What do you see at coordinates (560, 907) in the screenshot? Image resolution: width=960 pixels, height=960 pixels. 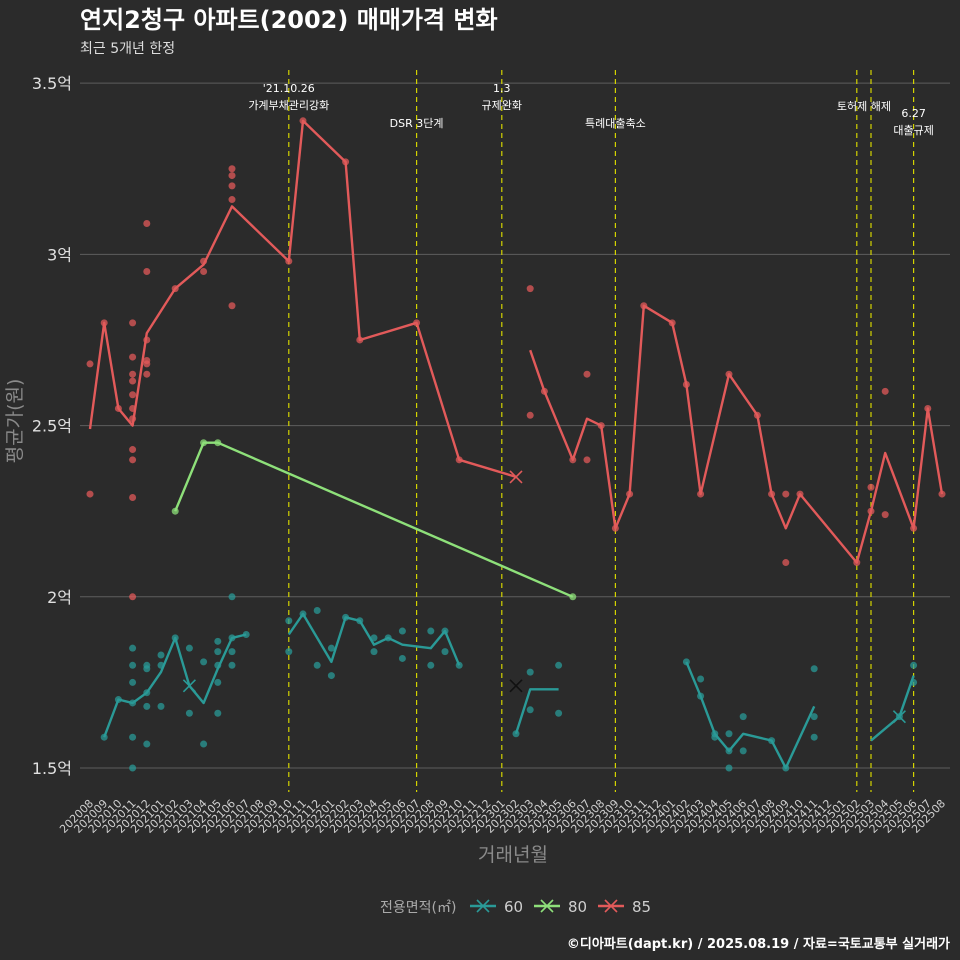 I see `legend-item-80: 80` at bounding box center [560, 907].